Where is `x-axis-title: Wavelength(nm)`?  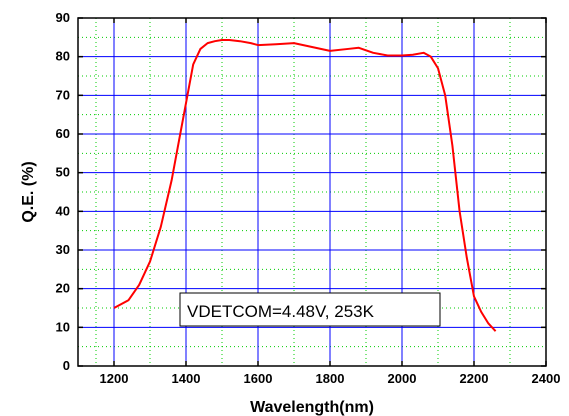 x-axis-title: Wavelength(nm) is located at coordinates (312, 407).